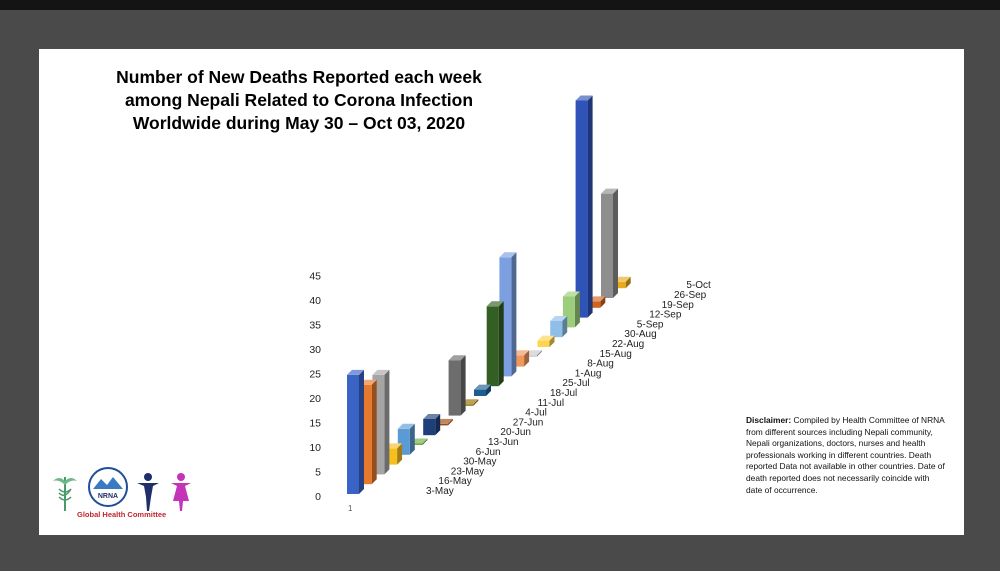 The height and width of the screenshot is (571, 1000). I want to click on category-label: 8-Aug, so click(600, 364).